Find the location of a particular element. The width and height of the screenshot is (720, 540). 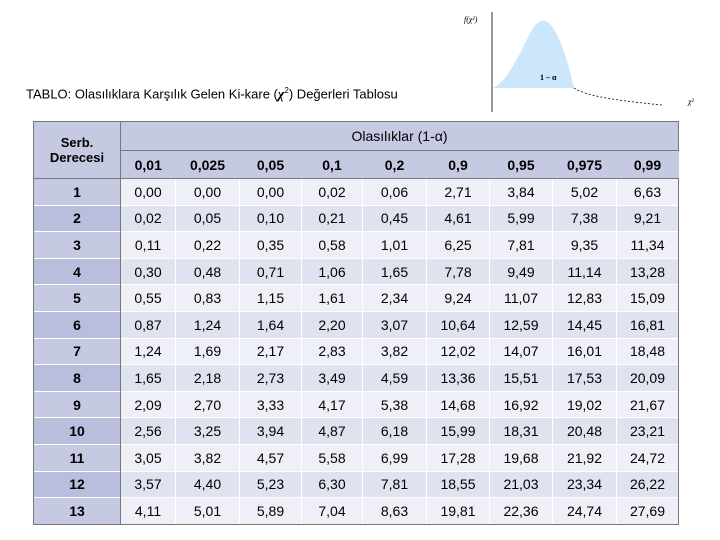

x-axis-label: χ² is located at coordinates (691, 101).